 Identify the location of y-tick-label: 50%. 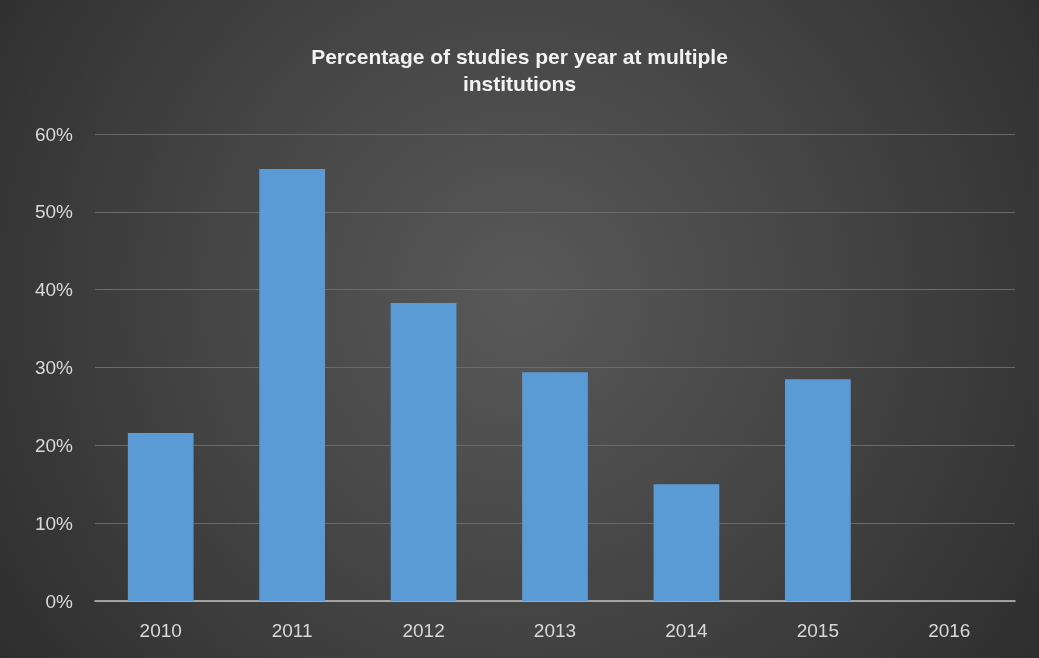
(54, 212).